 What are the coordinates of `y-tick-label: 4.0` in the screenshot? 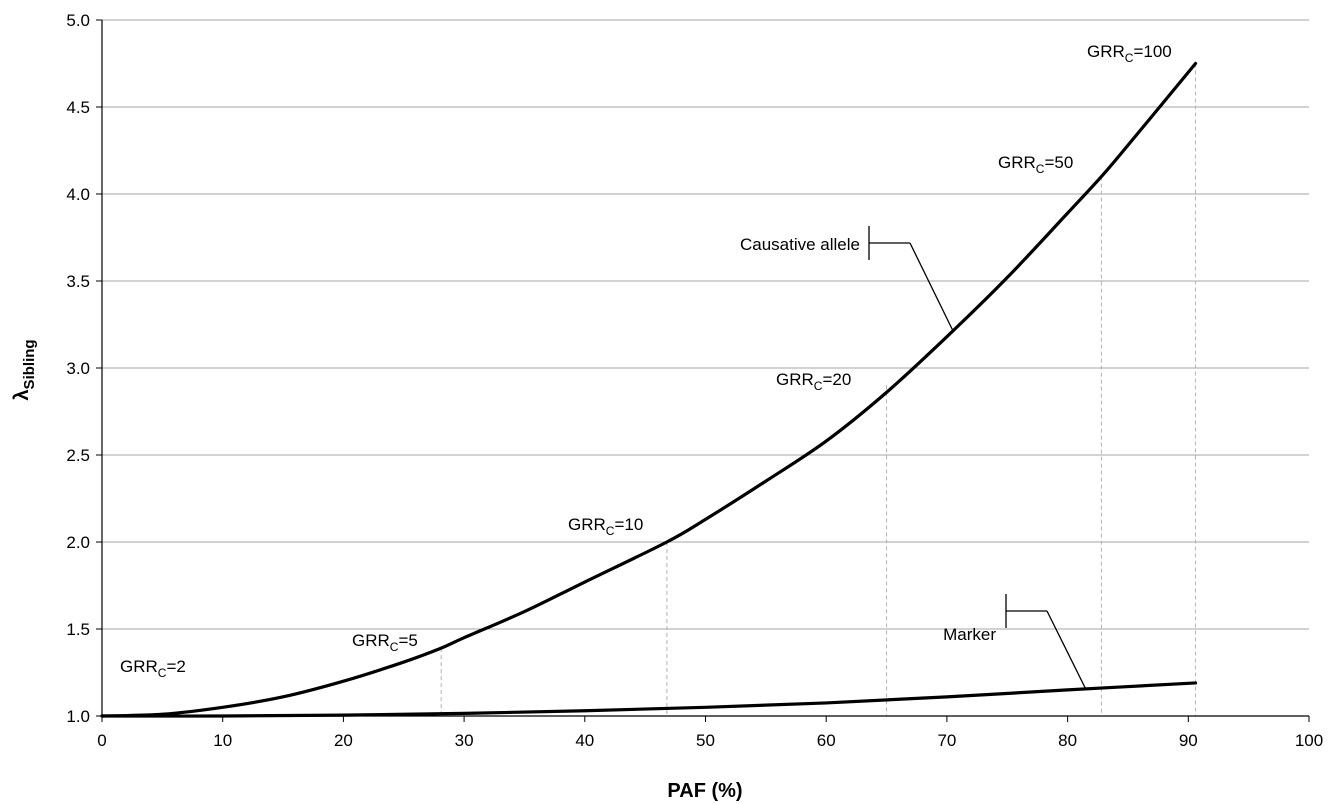 It's located at (78, 194).